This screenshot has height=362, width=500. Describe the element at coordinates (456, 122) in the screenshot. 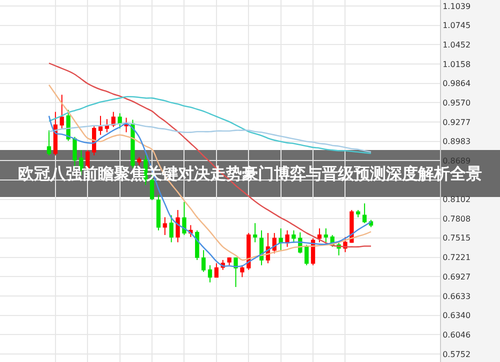

I see `y-tick-label: 0.9277` at that location.